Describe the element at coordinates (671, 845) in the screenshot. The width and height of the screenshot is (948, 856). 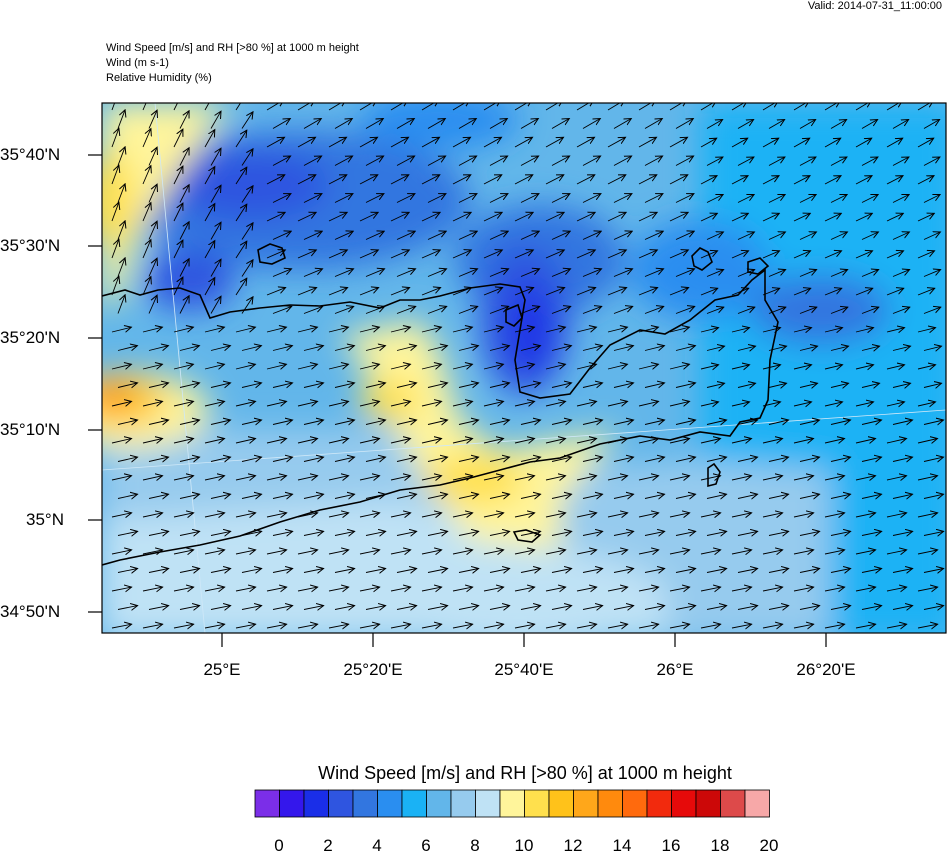
I see `colorbar-label: 16` at that location.